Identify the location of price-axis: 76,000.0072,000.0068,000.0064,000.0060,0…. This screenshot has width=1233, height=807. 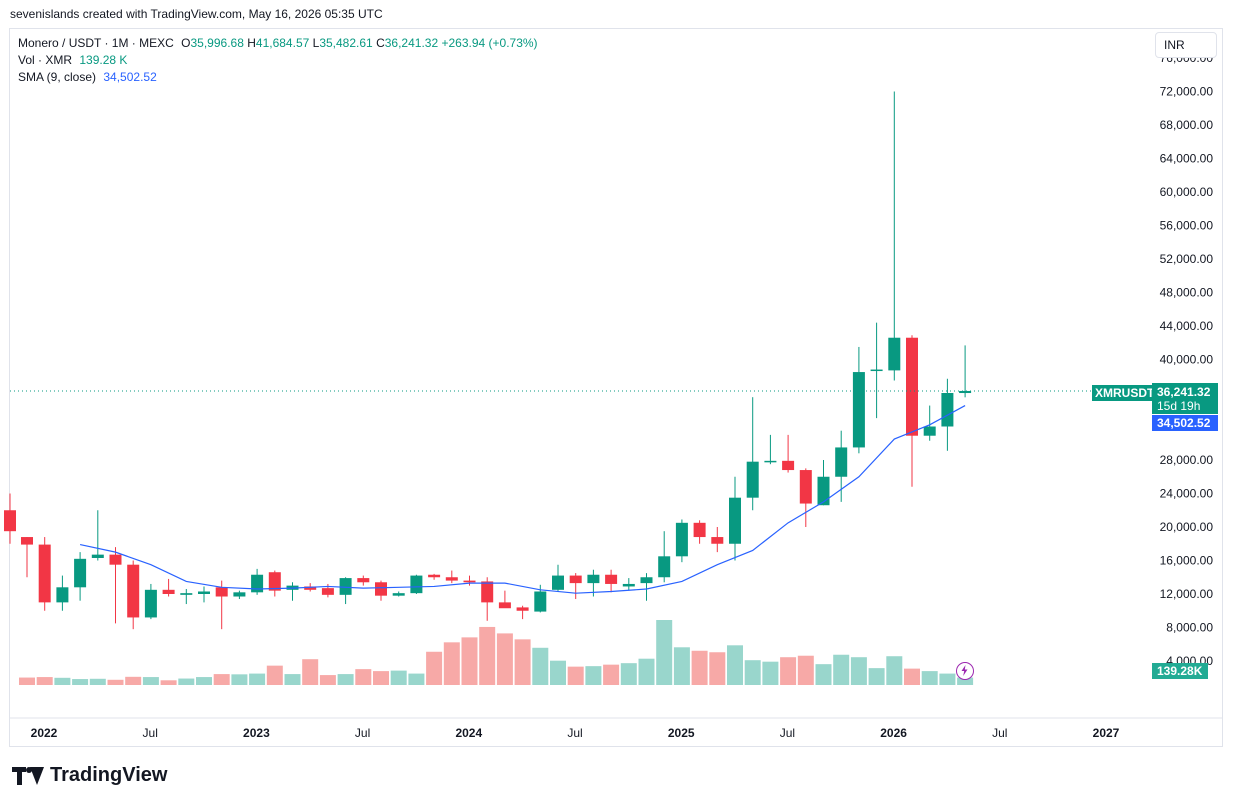
(1187, 359).